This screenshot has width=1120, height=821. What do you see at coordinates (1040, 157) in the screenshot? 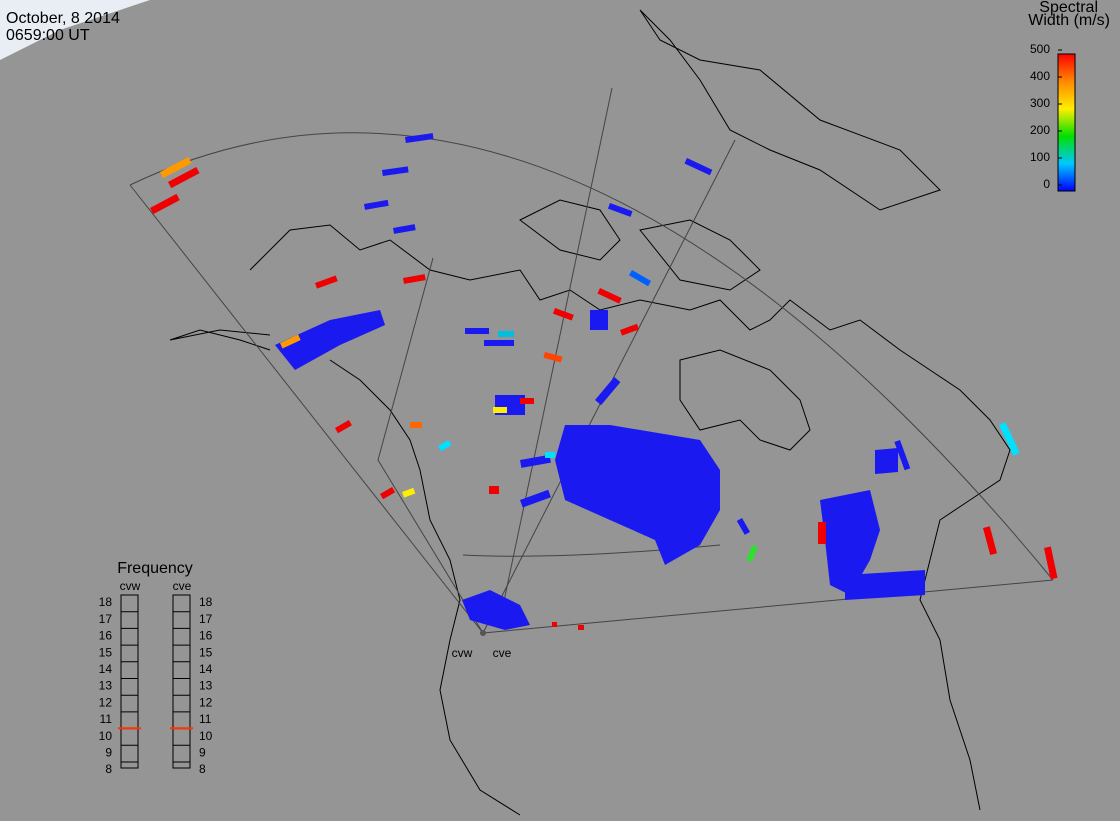
I see `colorbar-tick-label: 100` at bounding box center [1040, 157].